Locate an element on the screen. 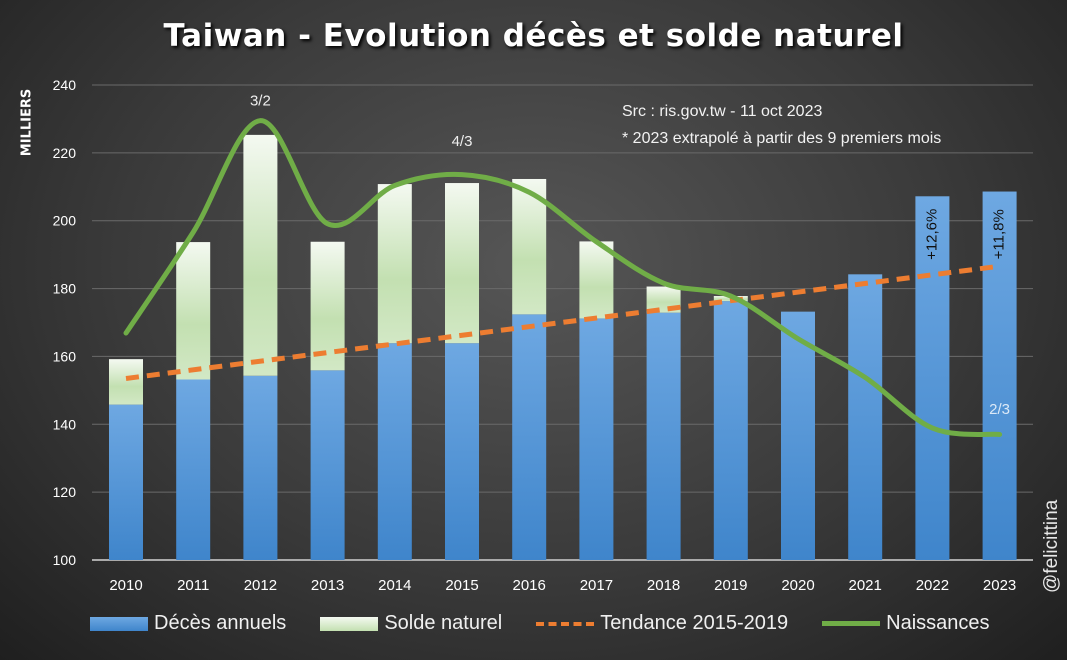  legend-item-deces: Décès annuels is located at coordinates (188, 623).